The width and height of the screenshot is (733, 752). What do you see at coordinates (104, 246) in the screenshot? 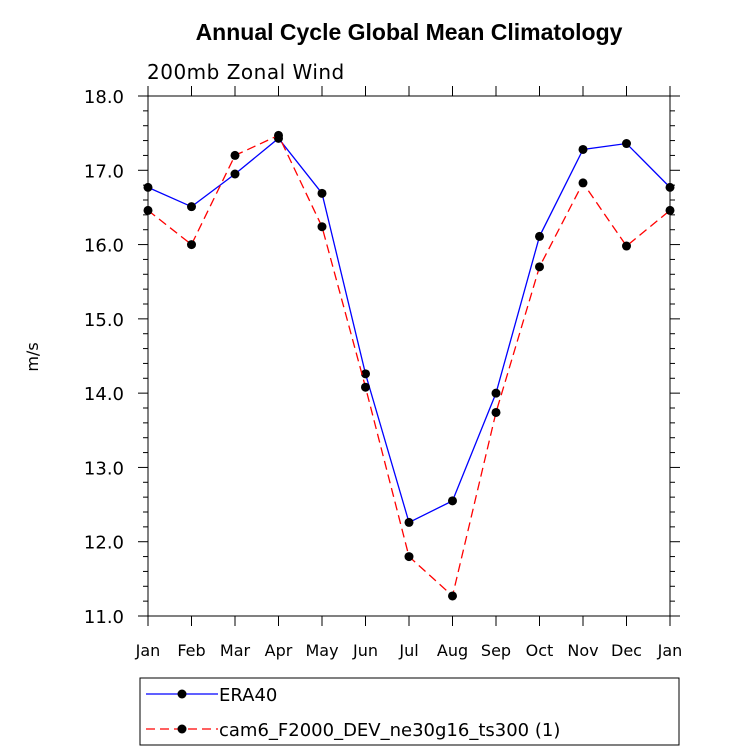
I see `y-tick-label: 16.0` at bounding box center [104, 246].